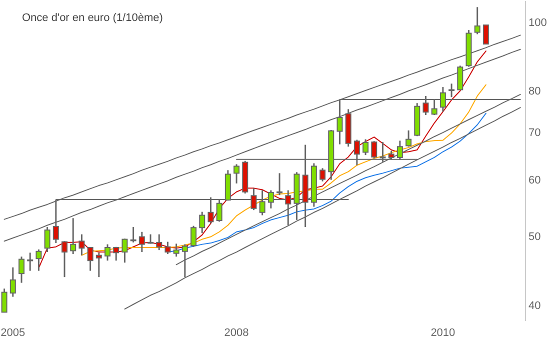  Describe the element at coordinates (534, 306) in the screenshot. I see `y-tick-label: 40` at that location.